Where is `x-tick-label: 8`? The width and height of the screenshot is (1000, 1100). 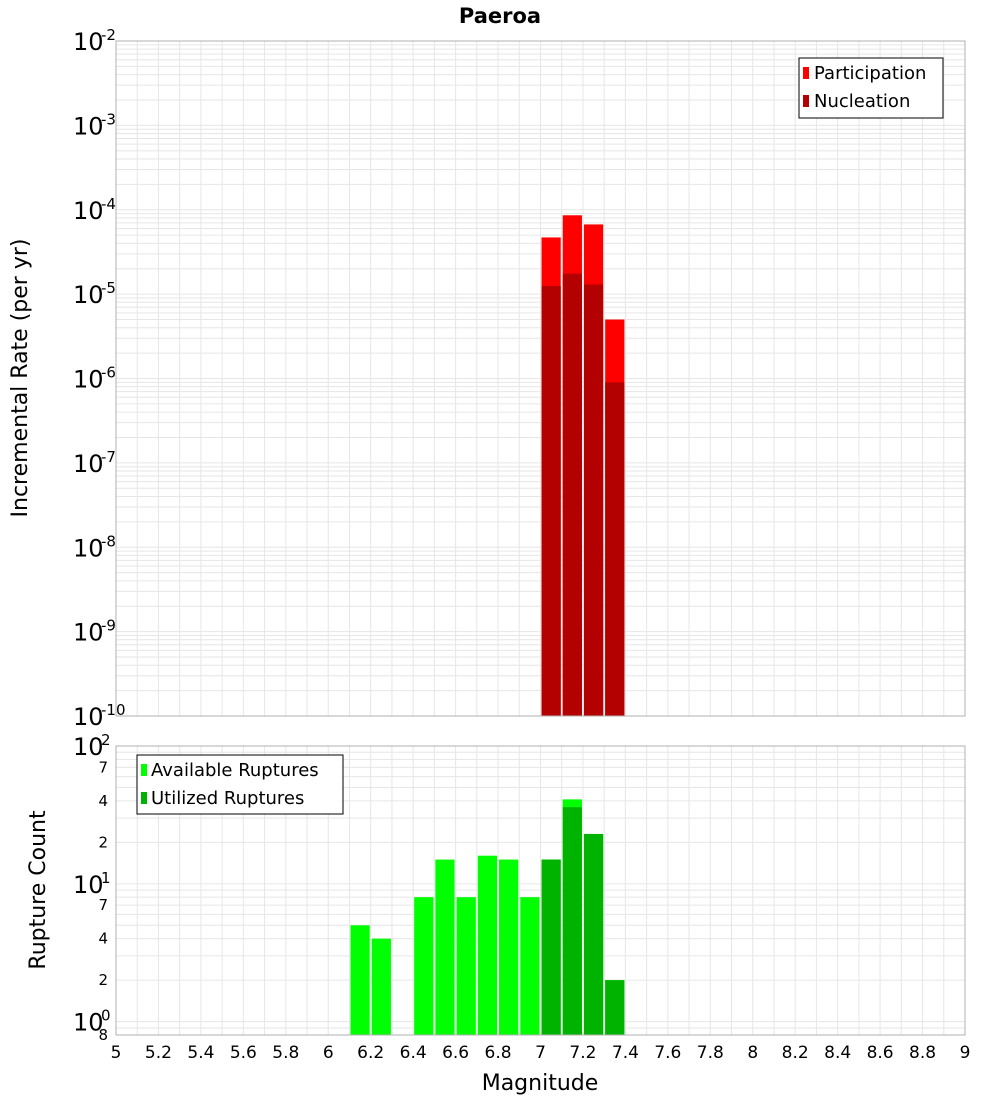
x-tick-label: 8 is located at coordinates (752, 1053).